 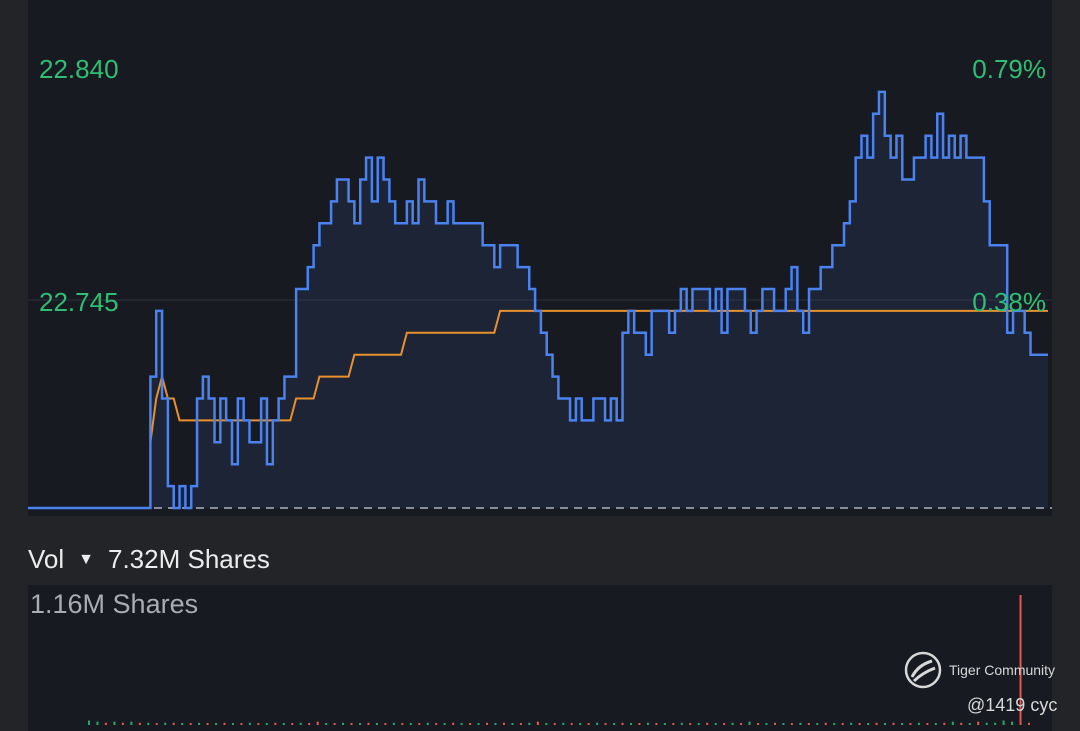 I want to click on volume-header: Vol ▼ 7.32M Shares, so click(x=149, y=559).